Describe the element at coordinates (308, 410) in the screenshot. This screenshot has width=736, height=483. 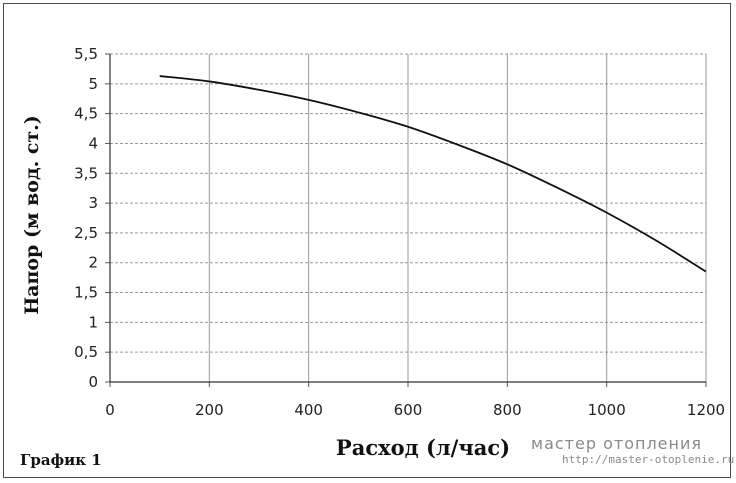
I see `x-tick-label: 400` at that location.